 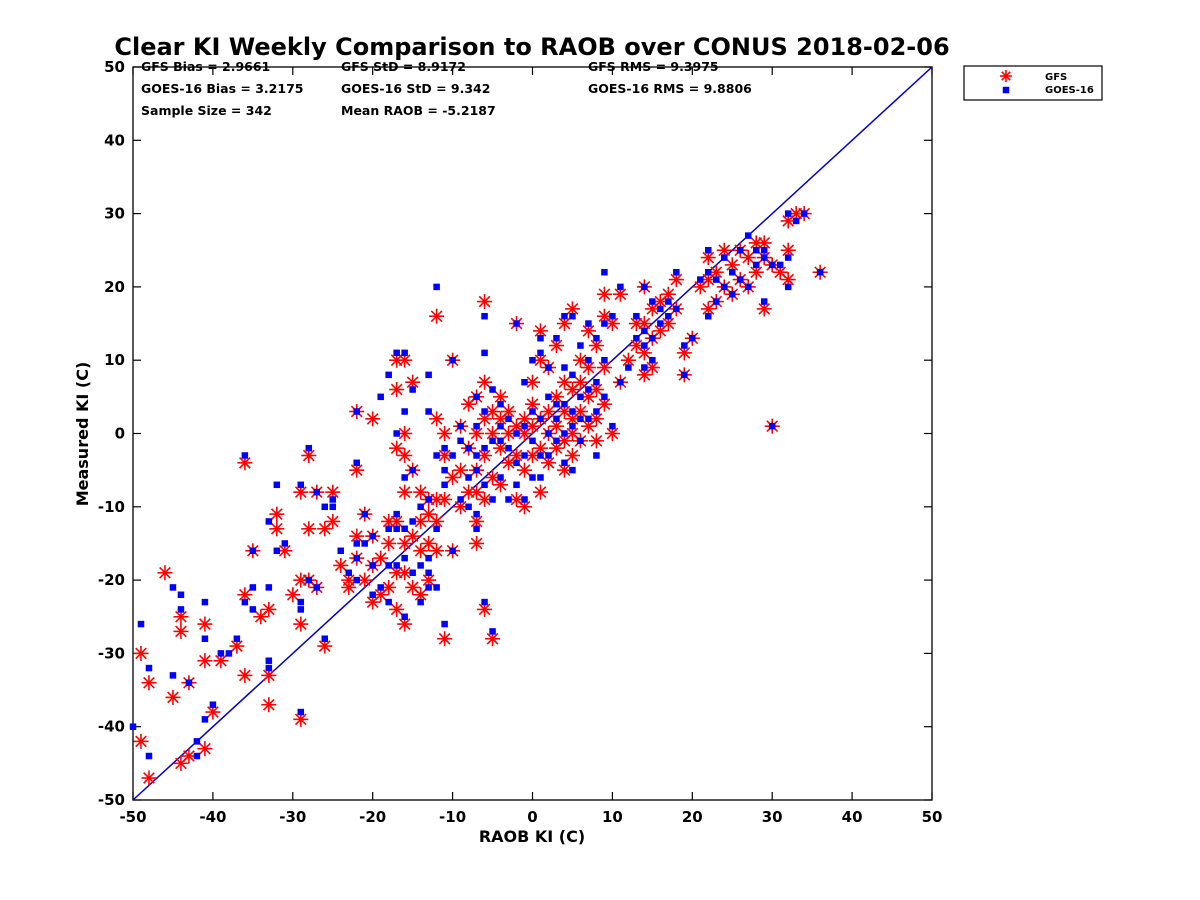 I want to click on y-axis-label: Measured KI (C), so click(x=82, y=434).